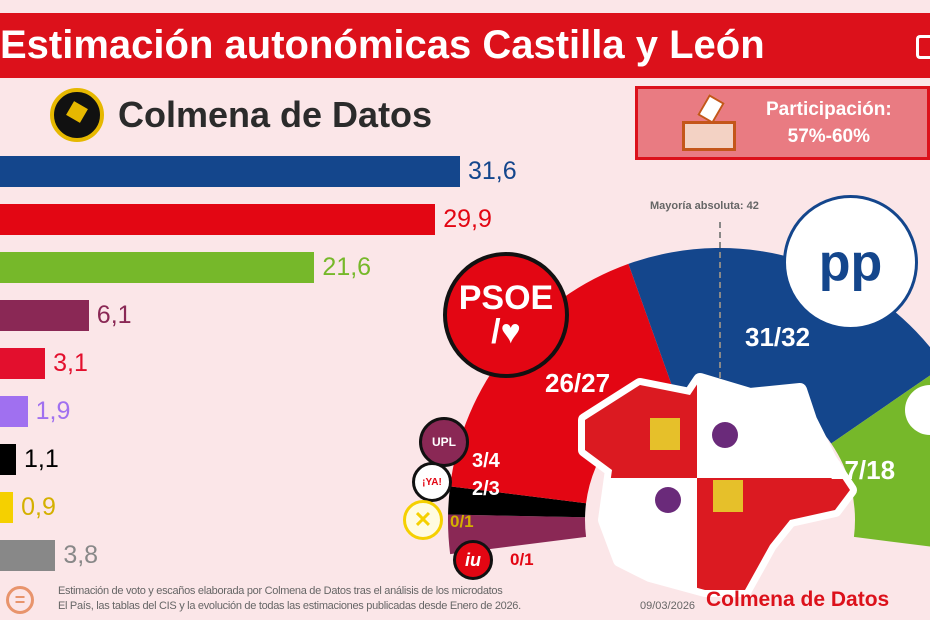  I want to click on vote-bar-label: 1,1, so click(41, 459).